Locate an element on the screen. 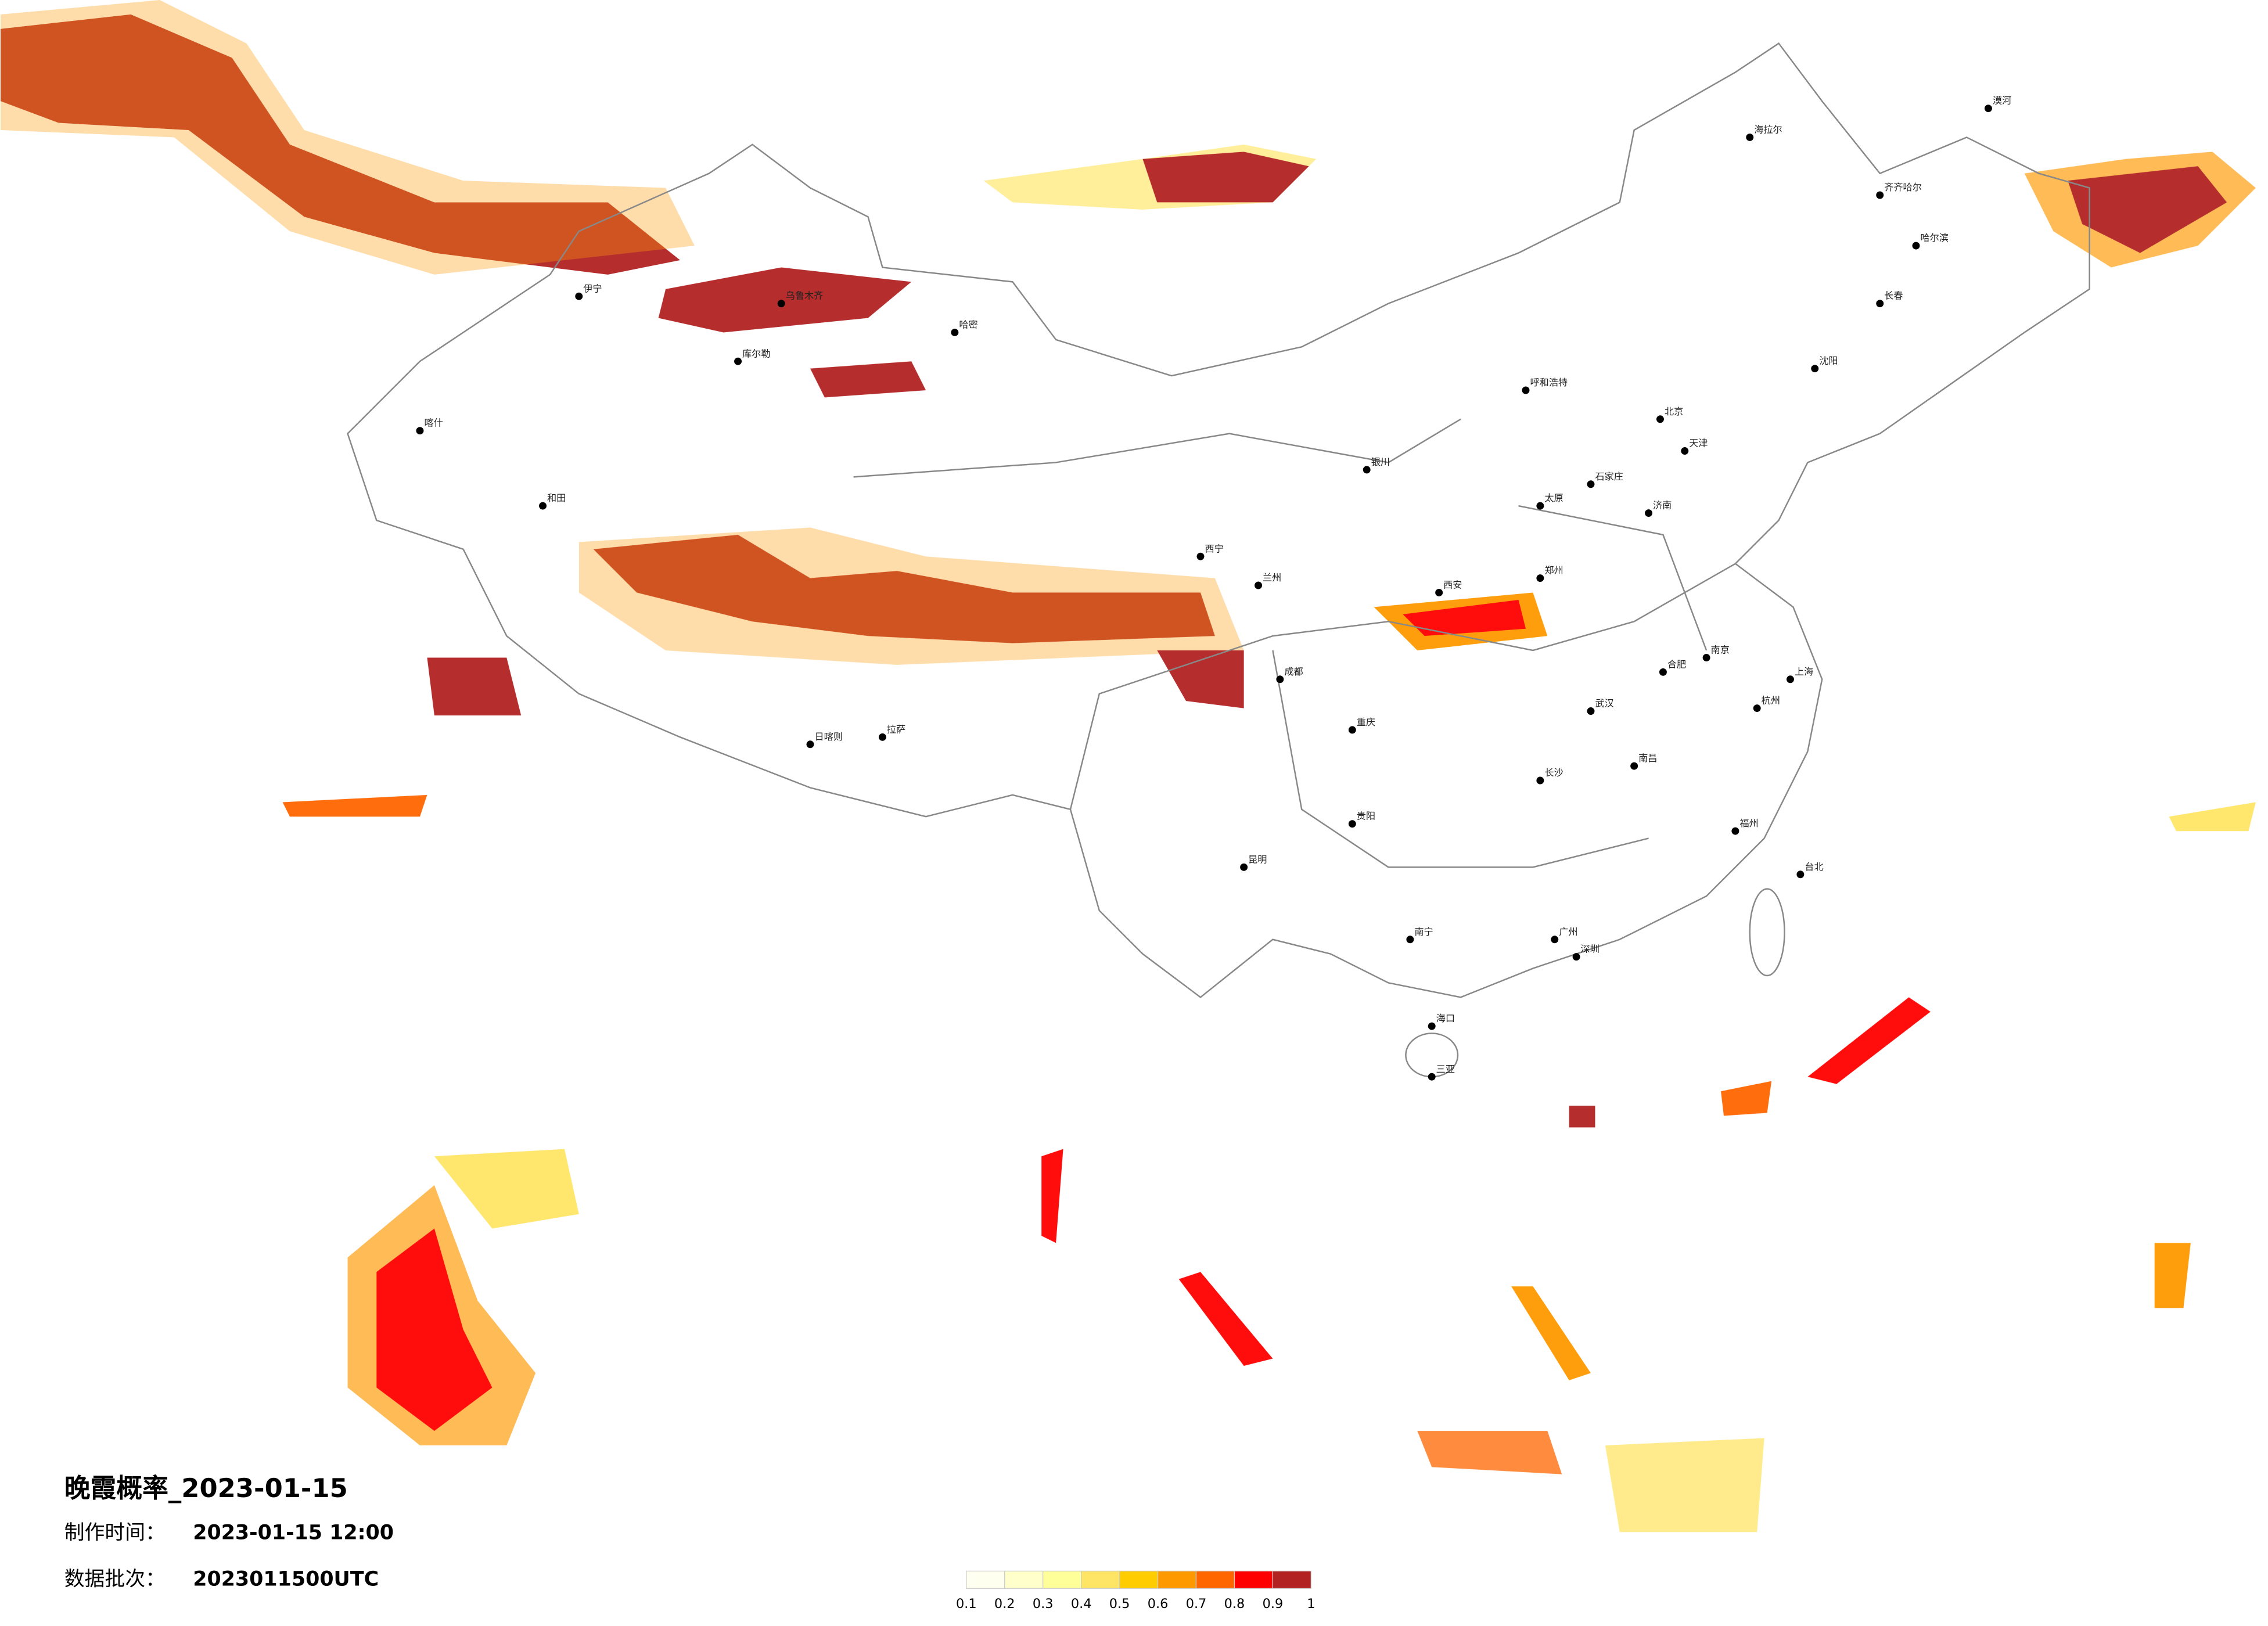  city-label: 成都 is located at coordinates (1293, 671).